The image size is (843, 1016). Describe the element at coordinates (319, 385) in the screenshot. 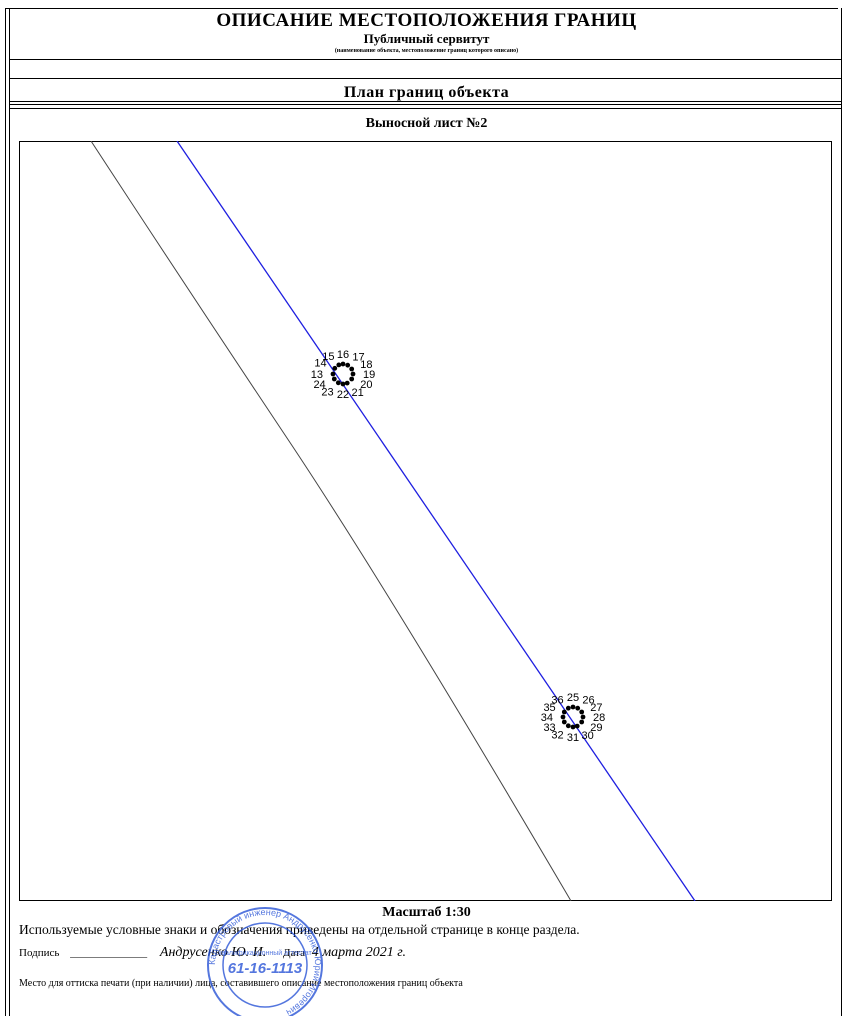

I see `point-label-24: 24` at that location.